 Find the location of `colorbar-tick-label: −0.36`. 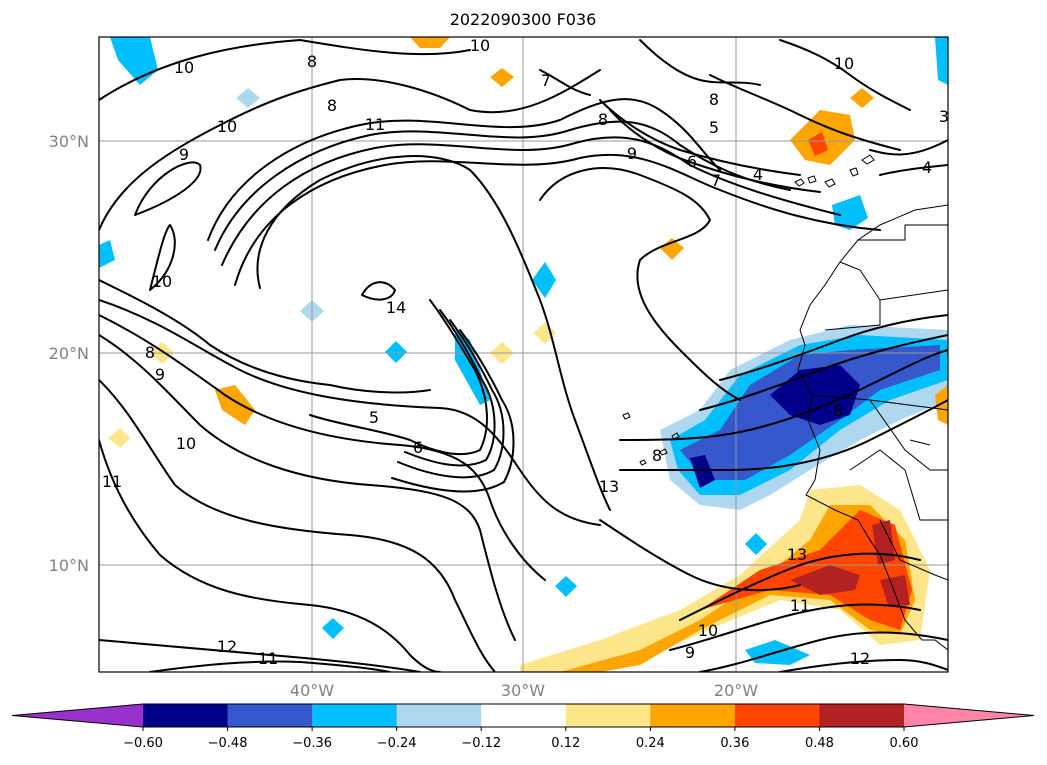

colorbar-tick-label: −0.36 is located at coordinates (312, 743).